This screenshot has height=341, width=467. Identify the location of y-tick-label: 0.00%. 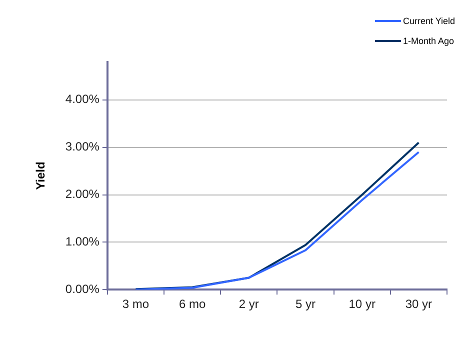
(82, 289).